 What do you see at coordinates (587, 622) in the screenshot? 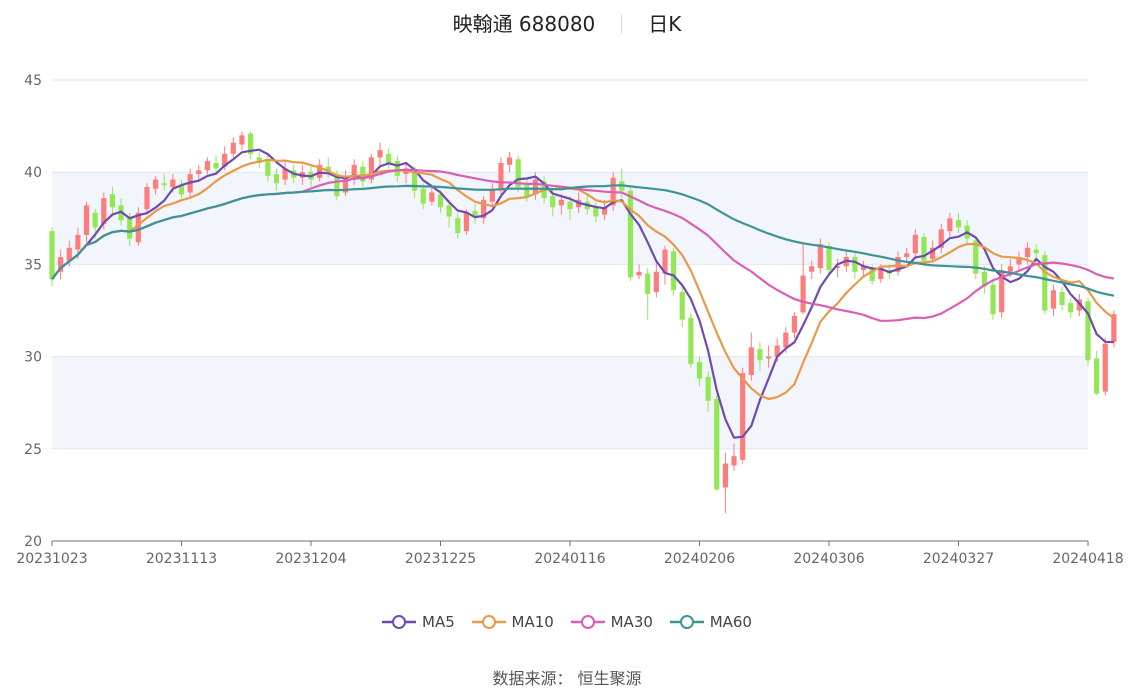
I see `legend-swatch-ma30` at bounding box center [587, 622].